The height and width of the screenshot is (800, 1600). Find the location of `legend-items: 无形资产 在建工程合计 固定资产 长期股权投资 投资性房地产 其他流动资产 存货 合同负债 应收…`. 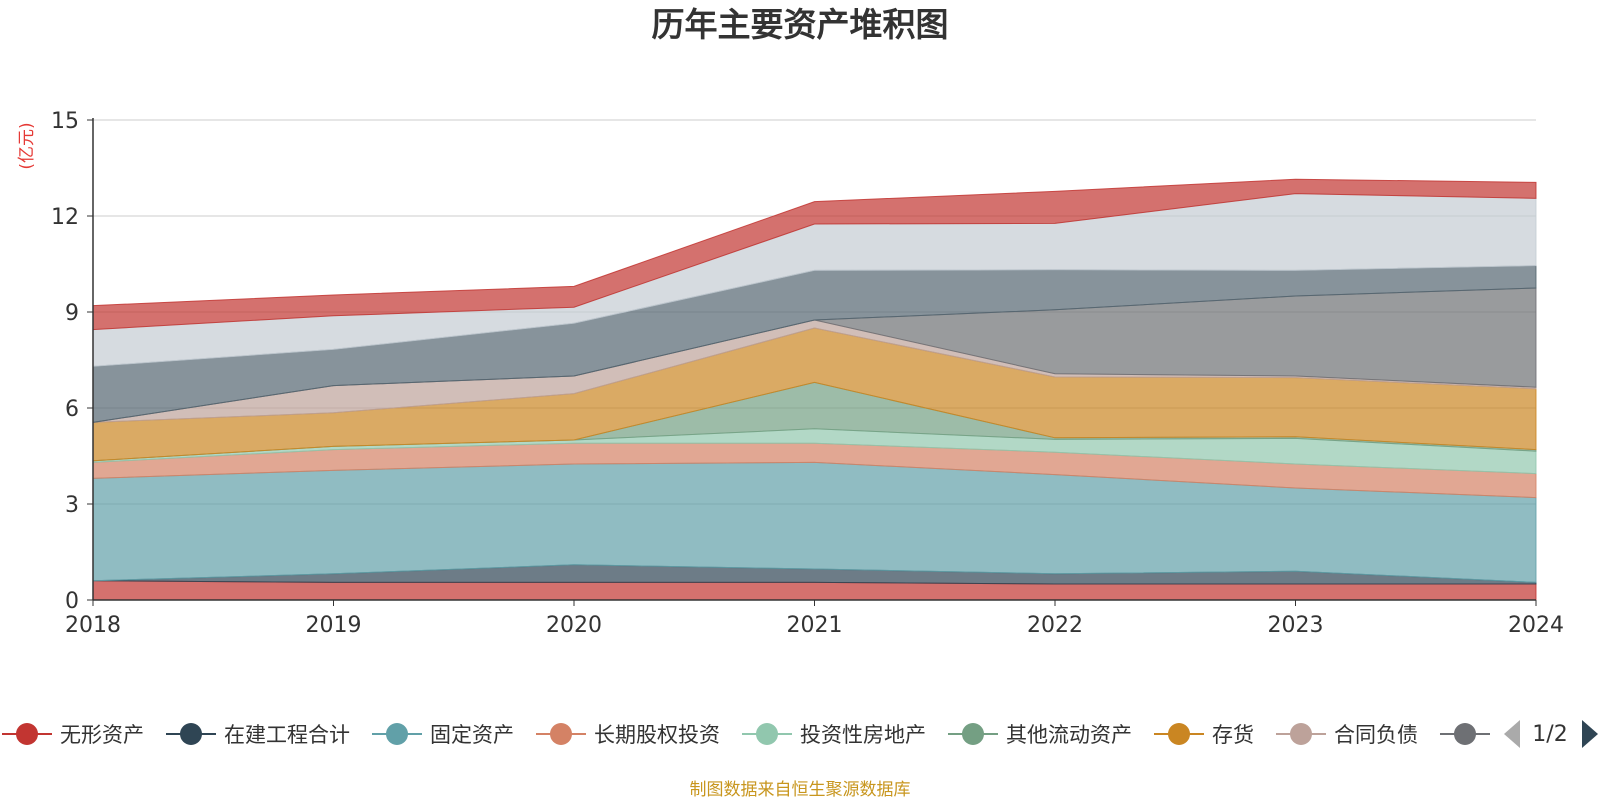

legend-items: 无形资产 在建工程合计 固定资产 长期股权投资 投资性房地产 其他流动资产 存货 合同负债 应收… is located at coordinates (792, 735).